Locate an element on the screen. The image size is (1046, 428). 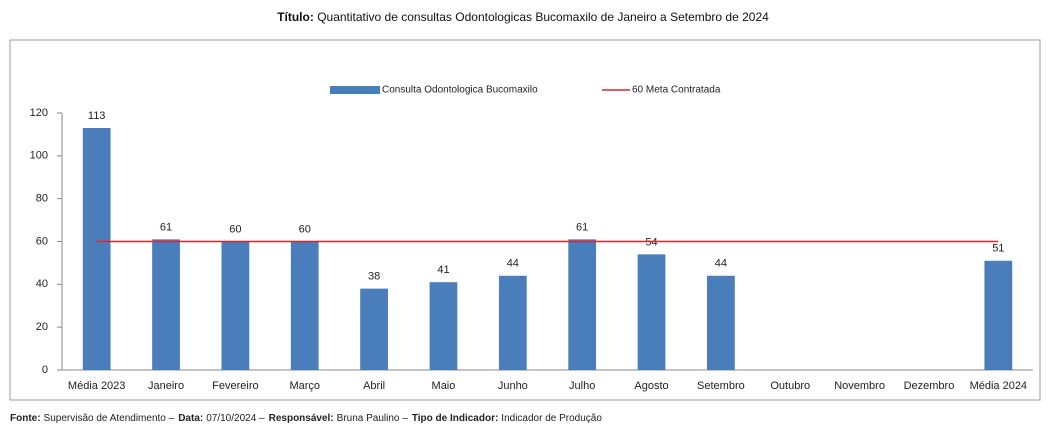
data-label: 51 is located at coordinates (998, 249).